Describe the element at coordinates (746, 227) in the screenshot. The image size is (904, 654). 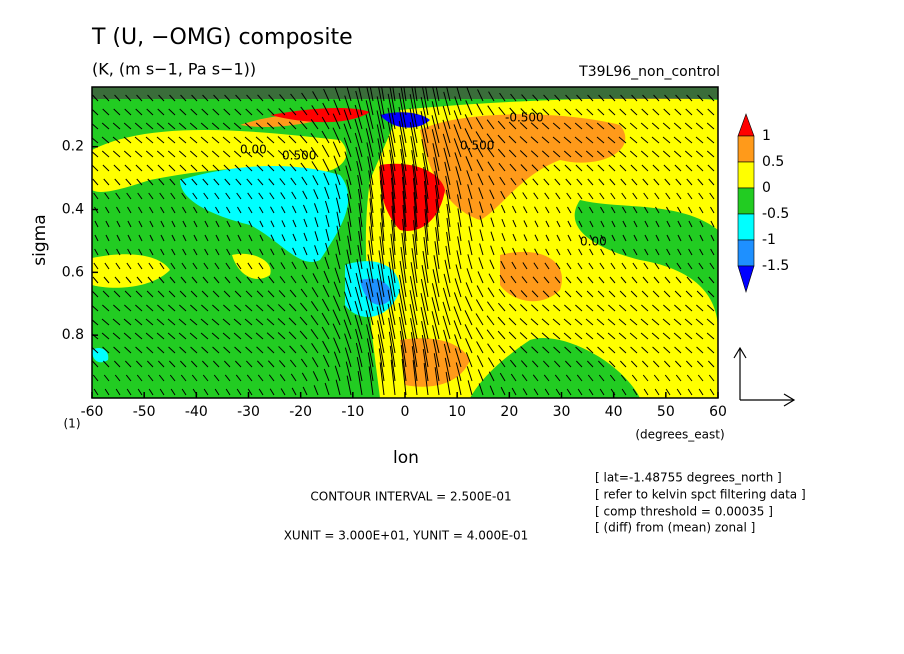
I see `colorbar-segment` at that location.